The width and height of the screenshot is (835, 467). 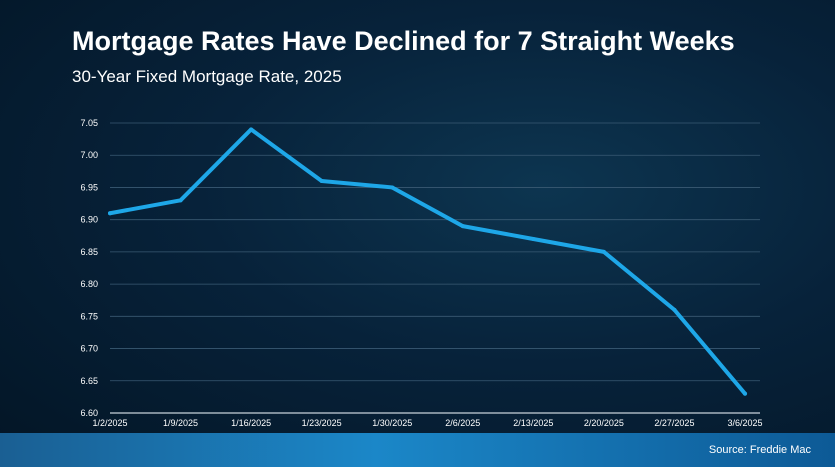 What do you see at coordinates (89, 381) in the screenshot?
I see `y-tick-label: 6.65` at bounding box center [89, 381].